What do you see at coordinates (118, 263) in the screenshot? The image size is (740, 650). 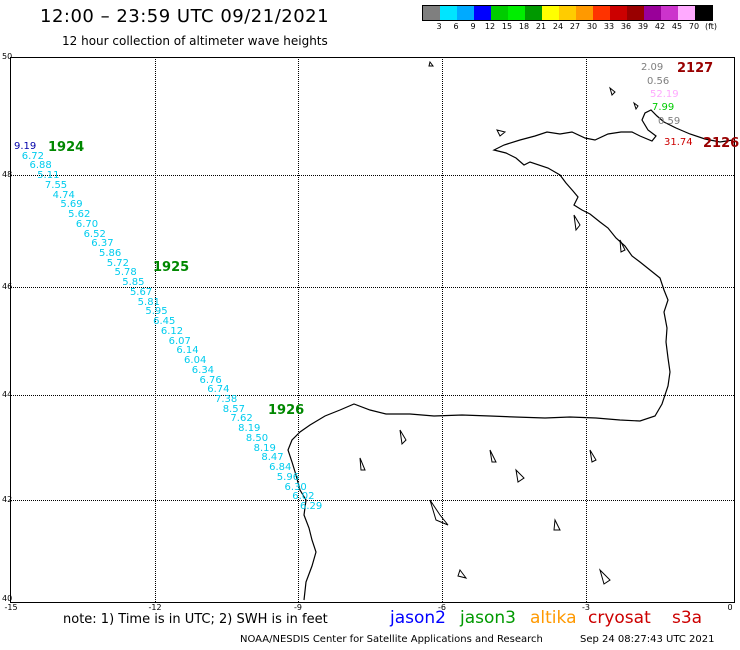 I see `swh-value: 5.72` at bounding box center [118, 263].